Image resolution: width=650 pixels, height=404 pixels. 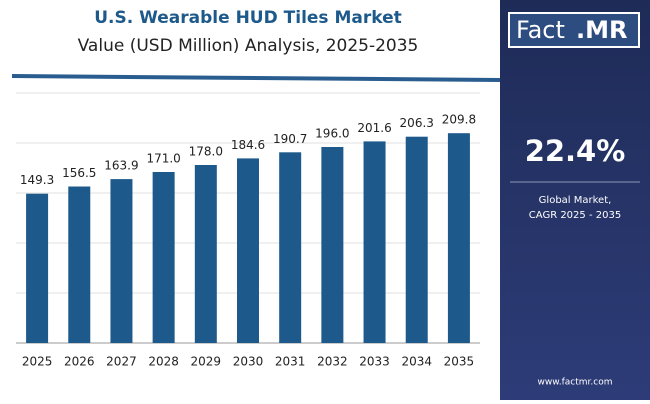 I want to click on value-label: 149.3, so click(x=37, y=180).